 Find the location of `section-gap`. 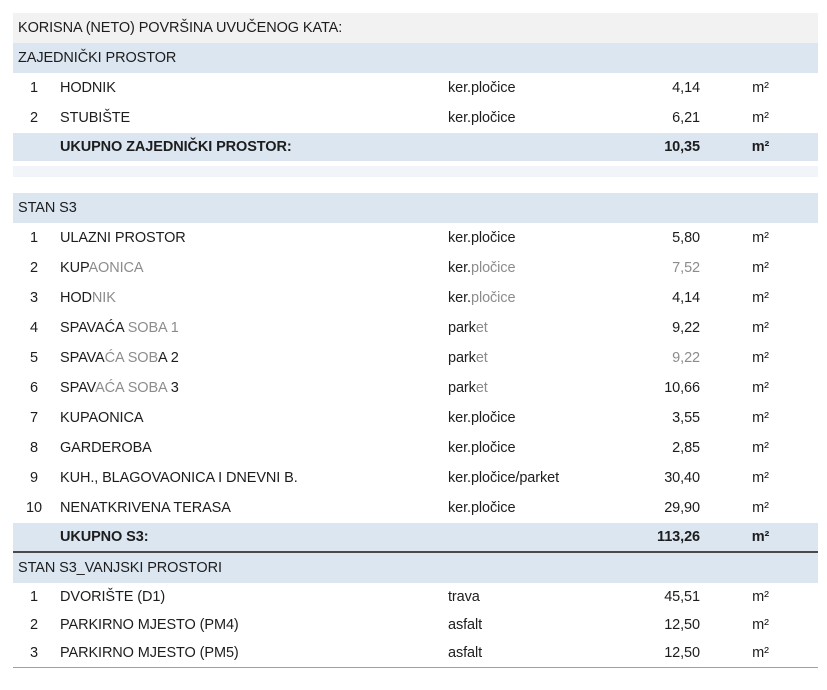

section-gap is located at coordinates (415, 177).